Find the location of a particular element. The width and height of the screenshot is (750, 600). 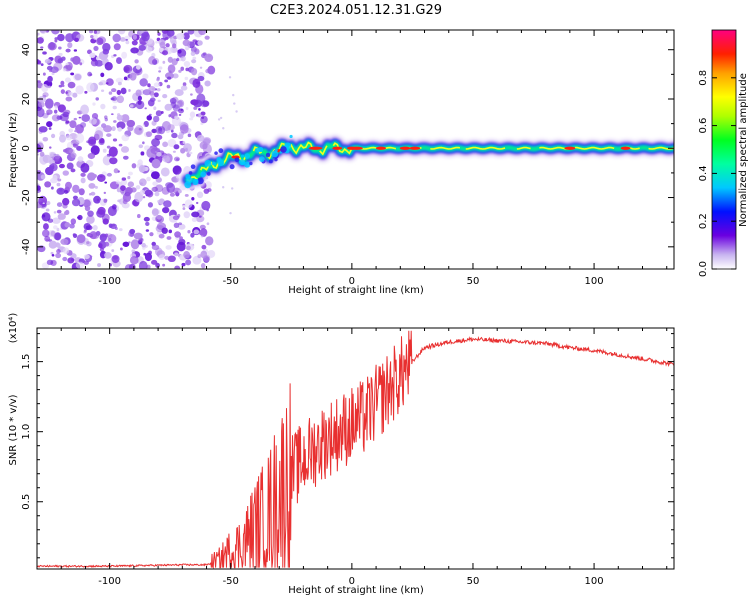

colorbar-tick-label: 0.2 is located at coordinates (703, 221).